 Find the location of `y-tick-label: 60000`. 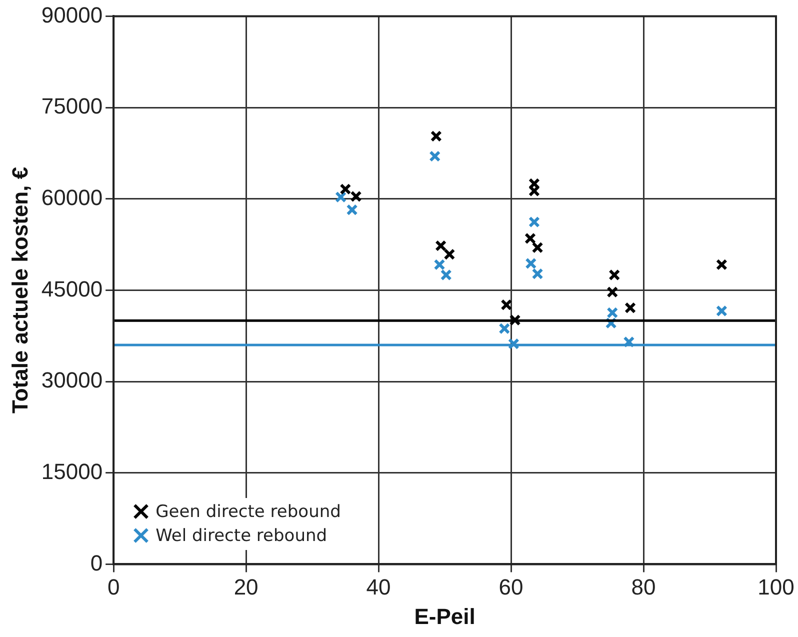

y-tick-label: 60000 is located at coordinates (72, 197).